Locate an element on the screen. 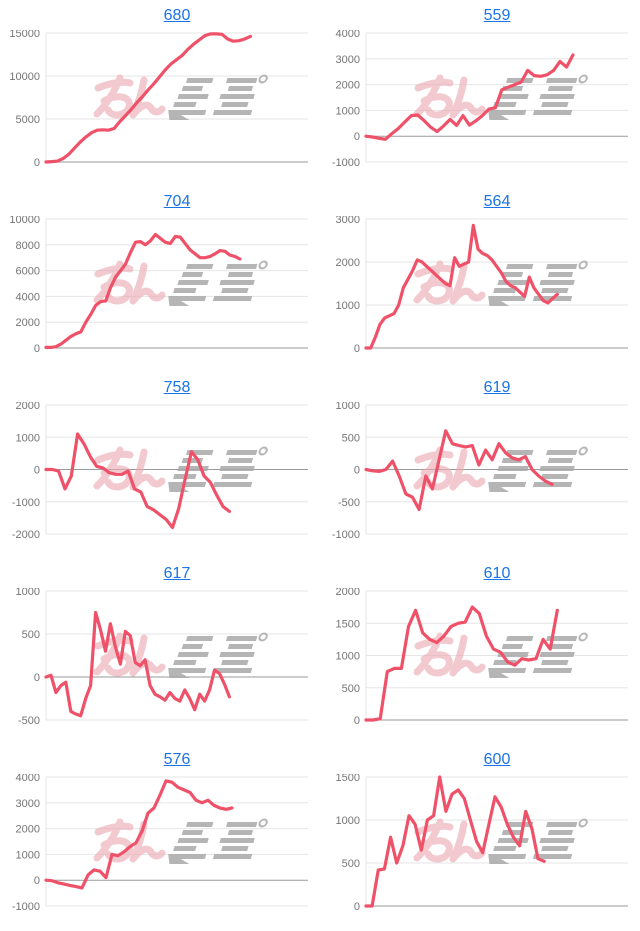 The image size is (640, 931). chart-cell-680: 680 0 5000 10000 15000 is located at coordinates (160, 93).